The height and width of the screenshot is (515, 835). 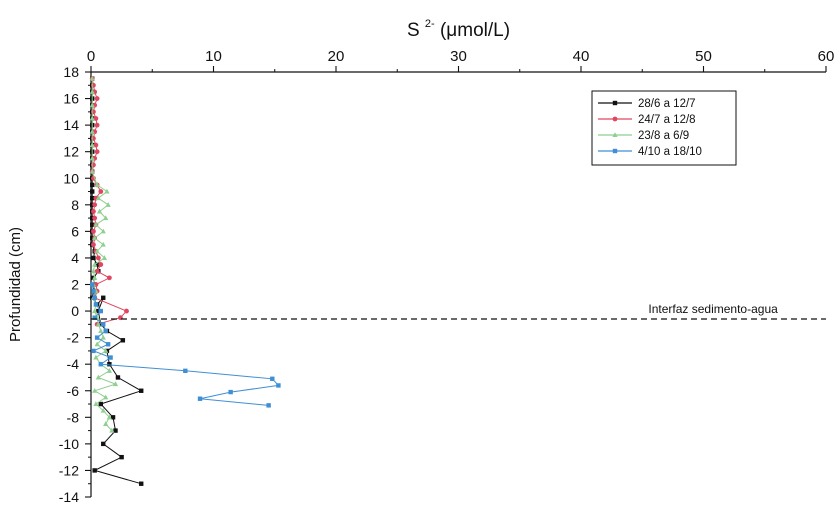 What do you see at coordinates (71, 178) in the screenshot?
I see `y-tick-label: 10` at bounding box center [71, 178].